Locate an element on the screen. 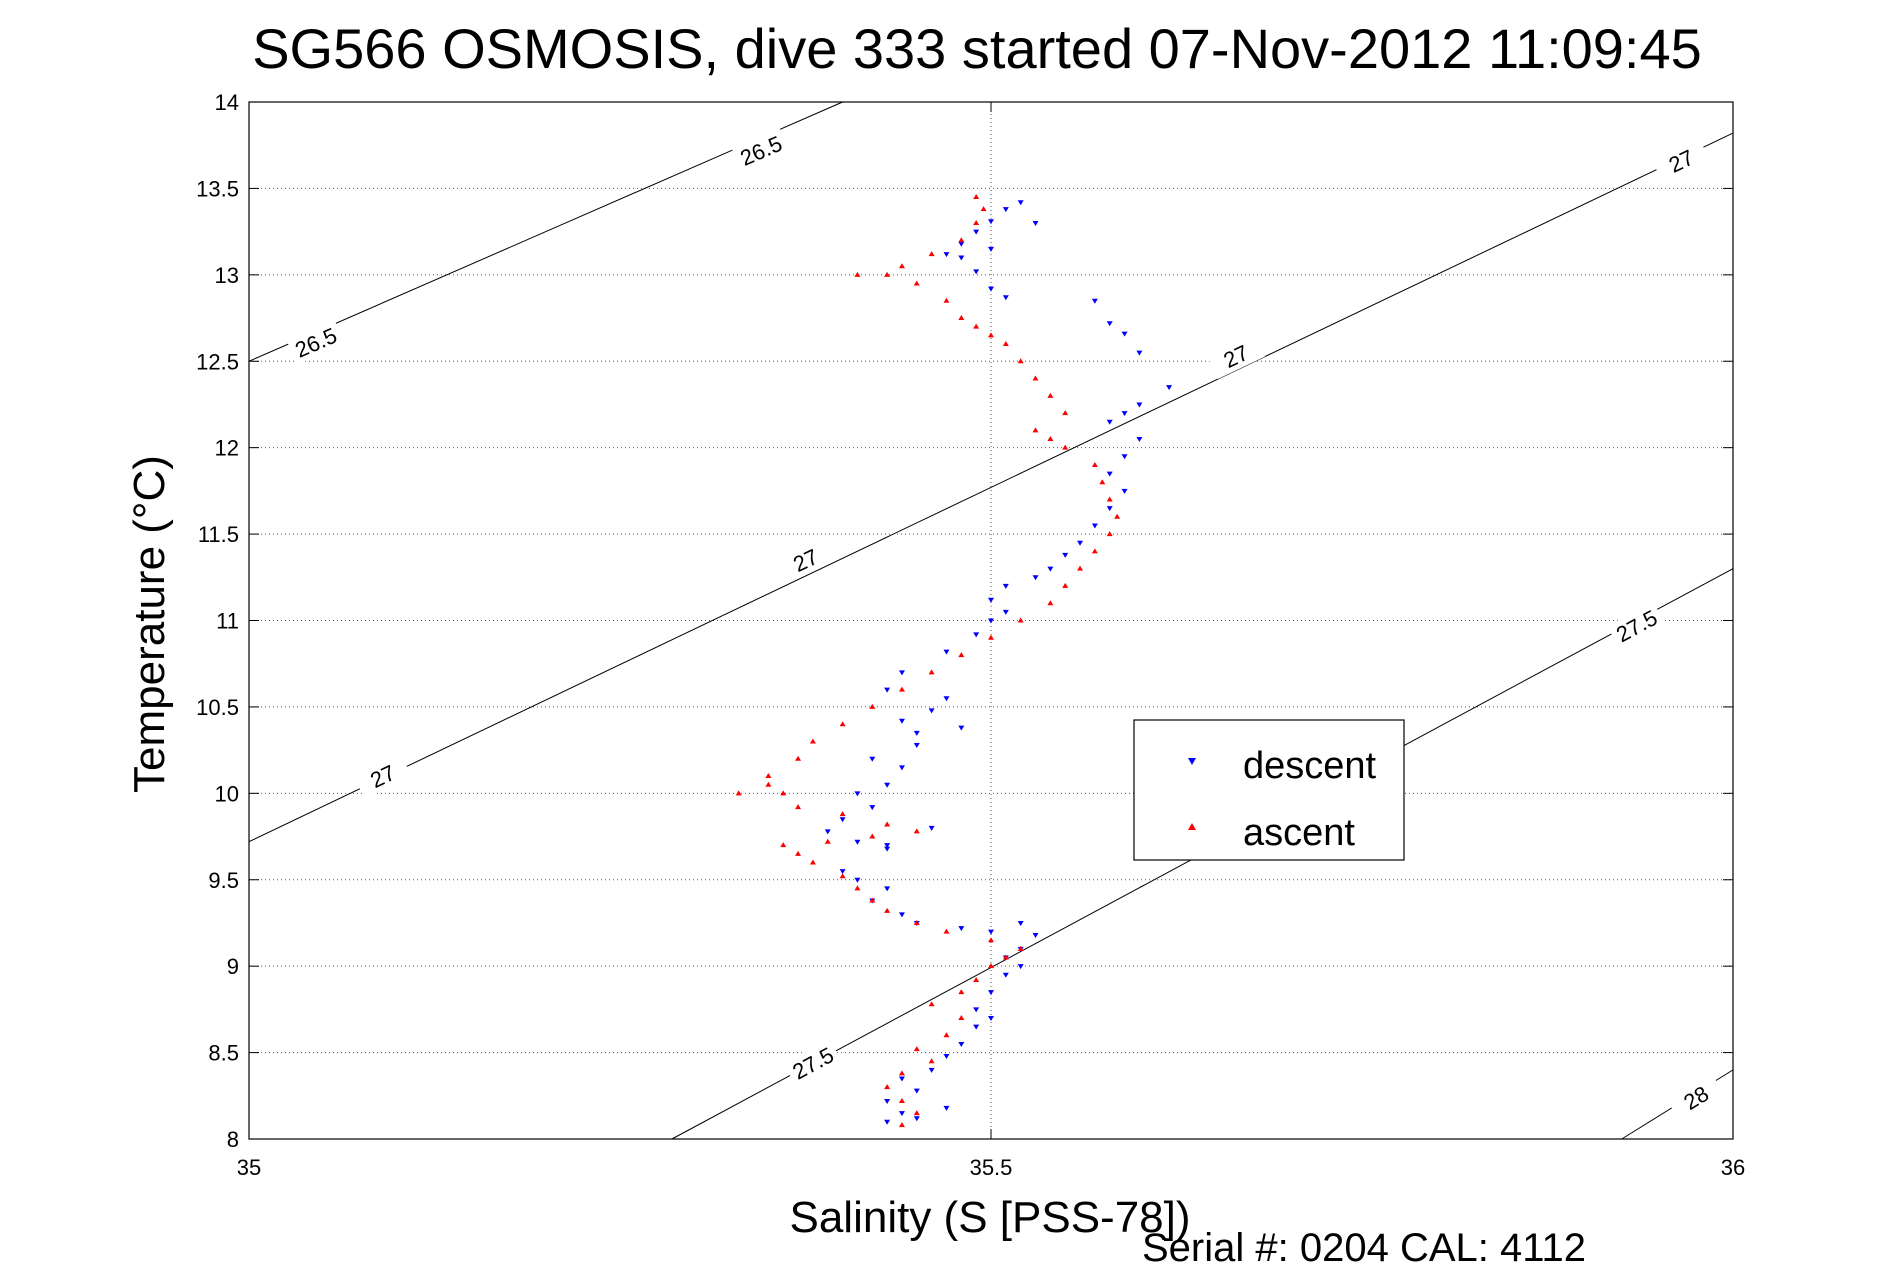  y-tick-label: 14 is located at coordinates (227, 102).